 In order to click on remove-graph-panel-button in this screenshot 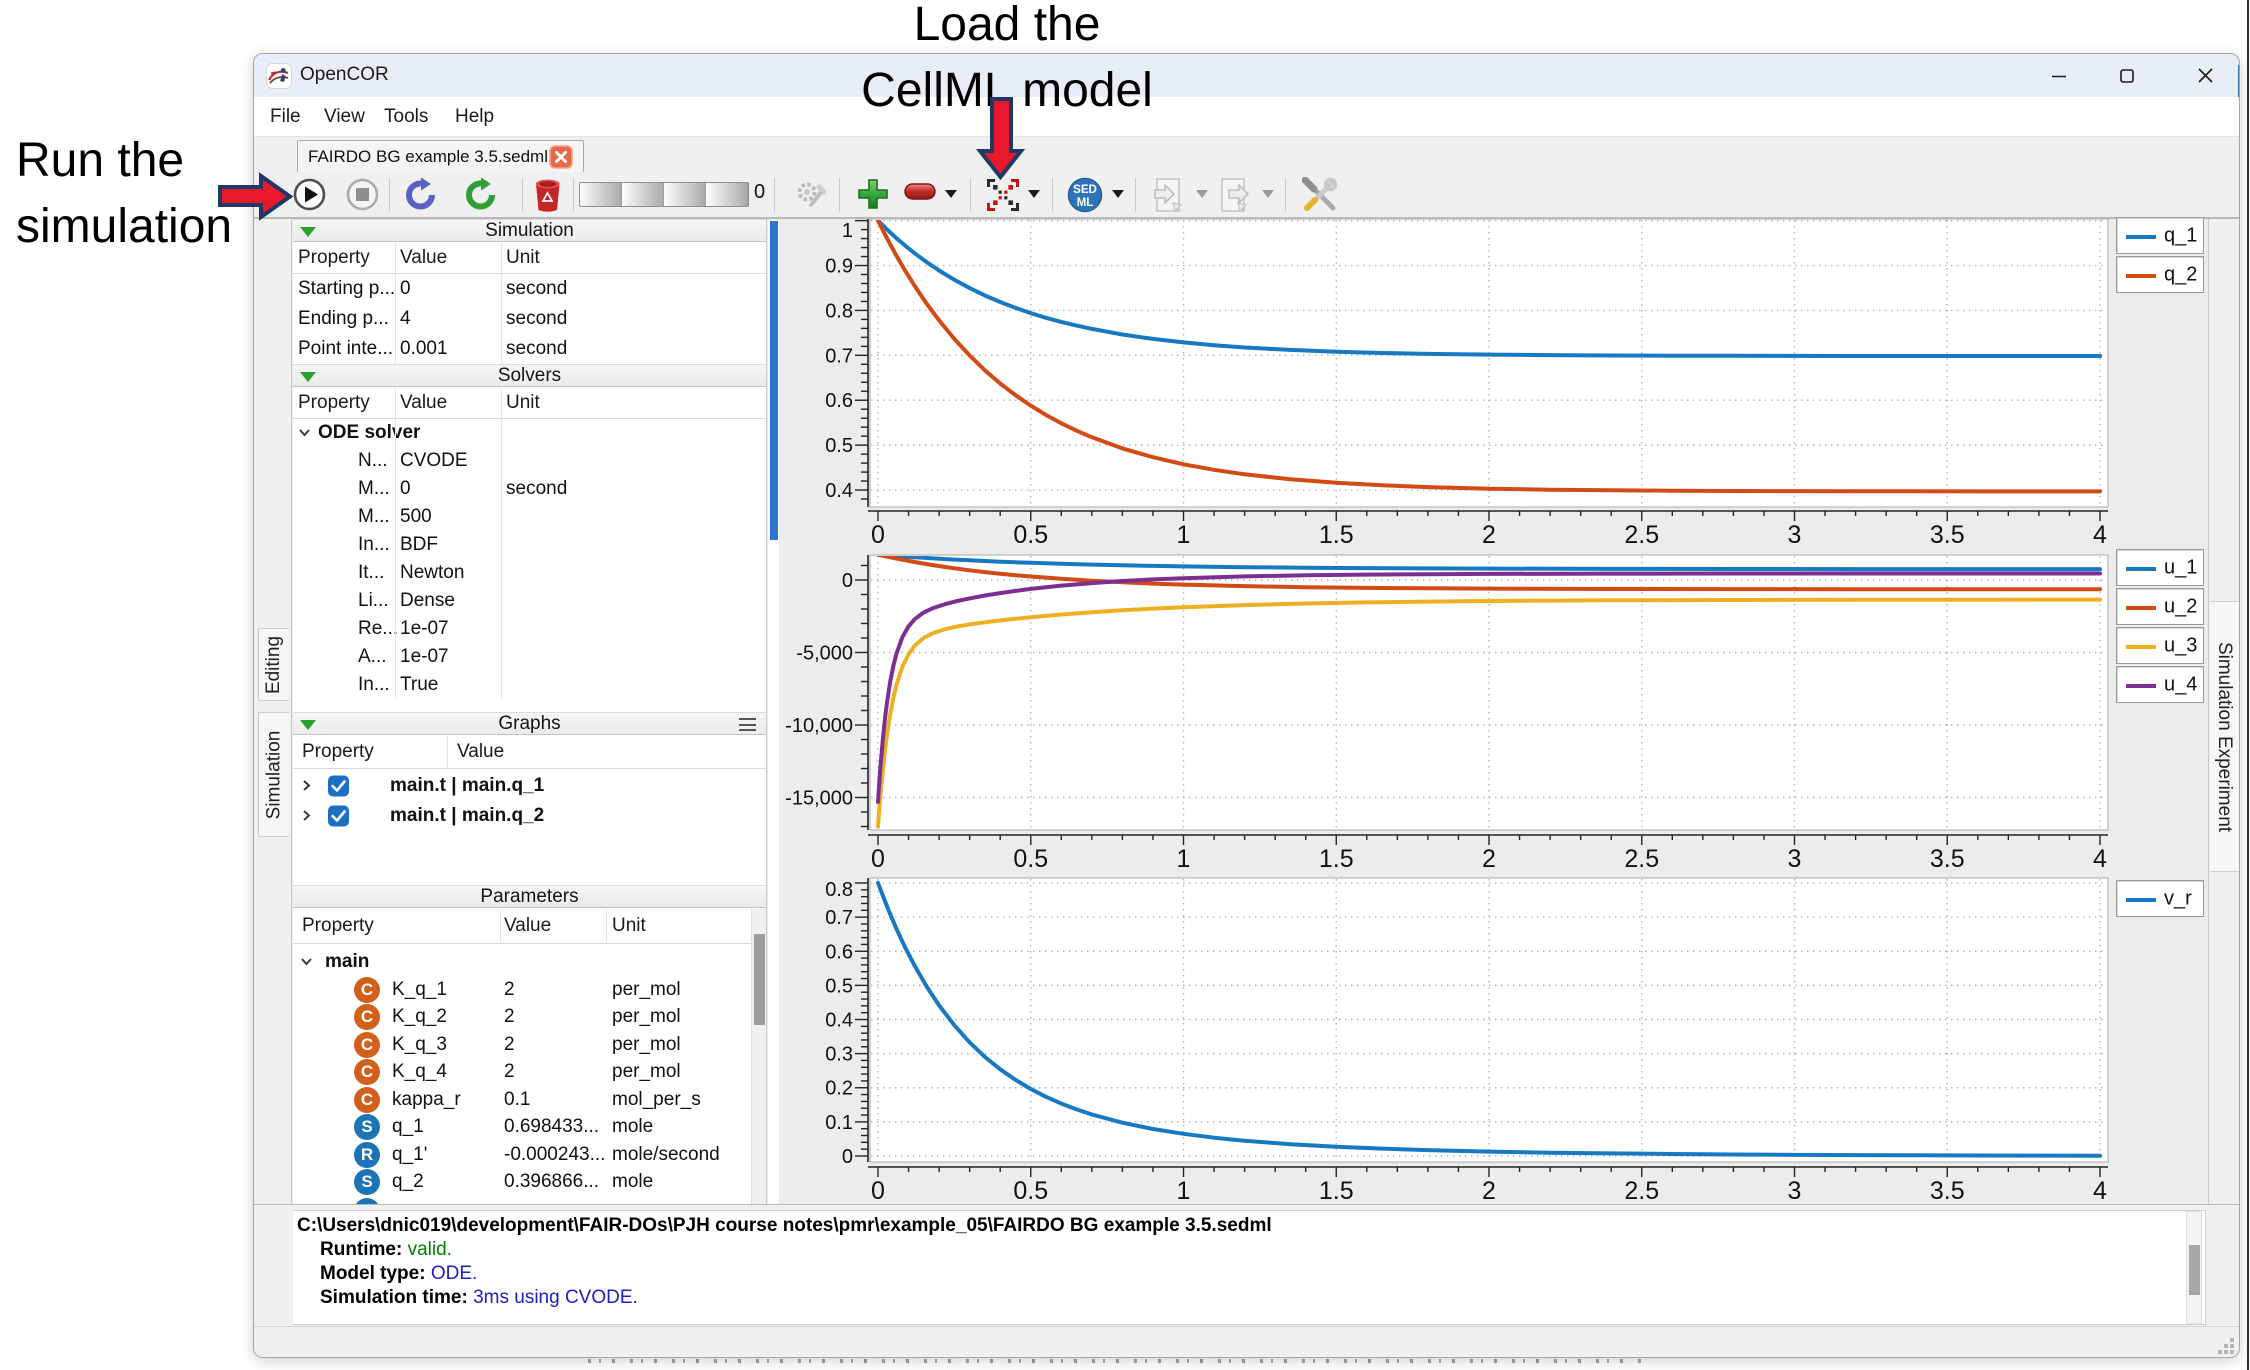, I will do `click(920, 196)`.